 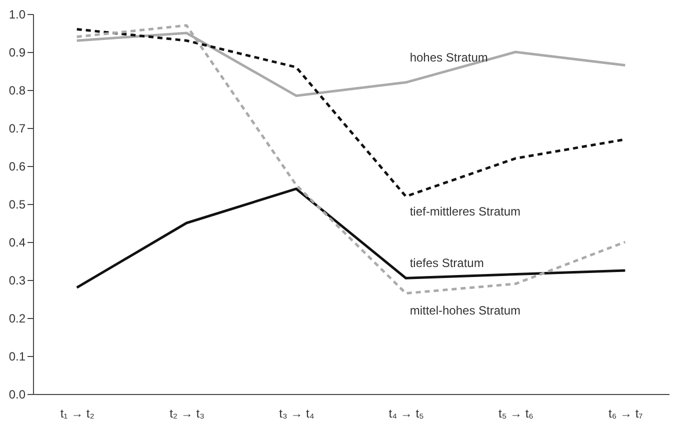 What do you see at coordinates (17, 15) in the screenshot?
I see `y-tick-label: 1.0` at bounding box center [17, 15].